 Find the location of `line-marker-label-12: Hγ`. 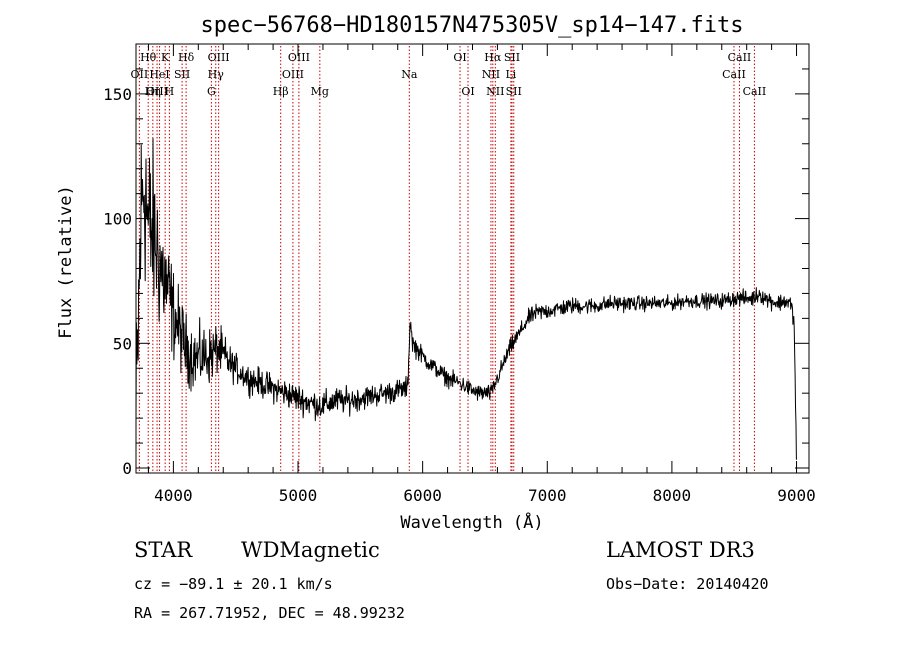

line-marker-label-12: Hγ is located at coordinates (216, 74).